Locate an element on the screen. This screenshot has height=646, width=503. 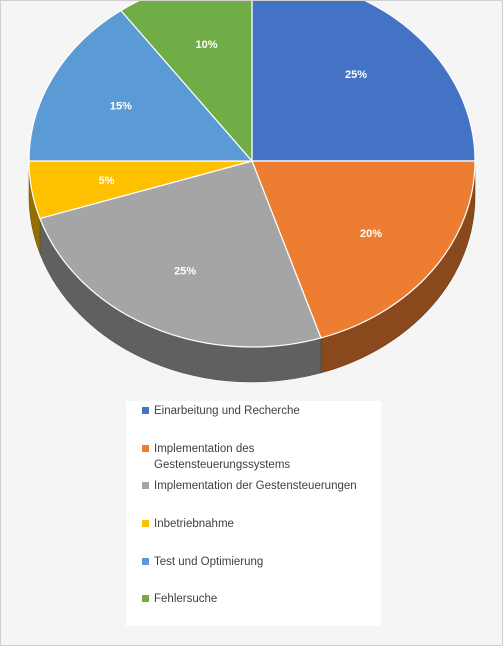
data-label: 5% is located at coordinates (107, 181).